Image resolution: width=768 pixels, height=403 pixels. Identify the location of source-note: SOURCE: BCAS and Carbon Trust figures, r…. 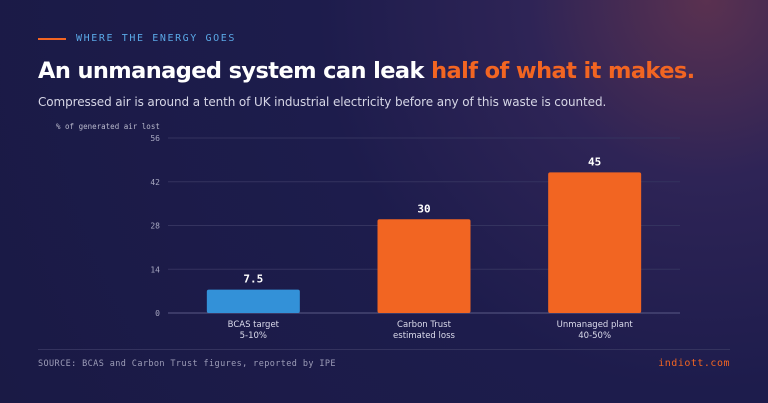
(187, 364).